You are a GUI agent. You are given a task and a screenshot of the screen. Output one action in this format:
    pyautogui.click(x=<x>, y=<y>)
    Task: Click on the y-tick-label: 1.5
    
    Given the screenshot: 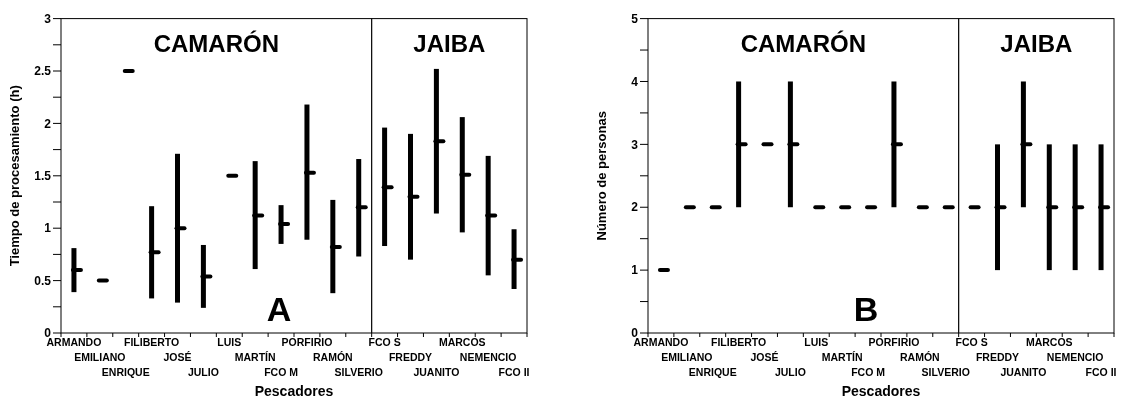 What is the action you would take?
    pyautogui.click(x=43, y=176)
    